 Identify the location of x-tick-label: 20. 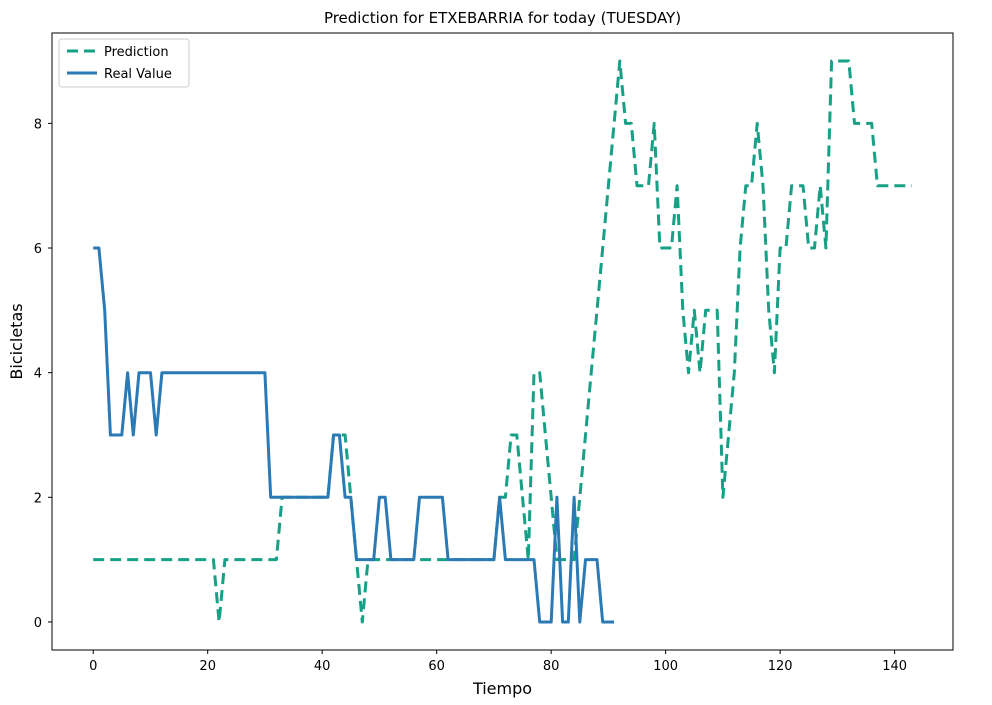
(207, 666).